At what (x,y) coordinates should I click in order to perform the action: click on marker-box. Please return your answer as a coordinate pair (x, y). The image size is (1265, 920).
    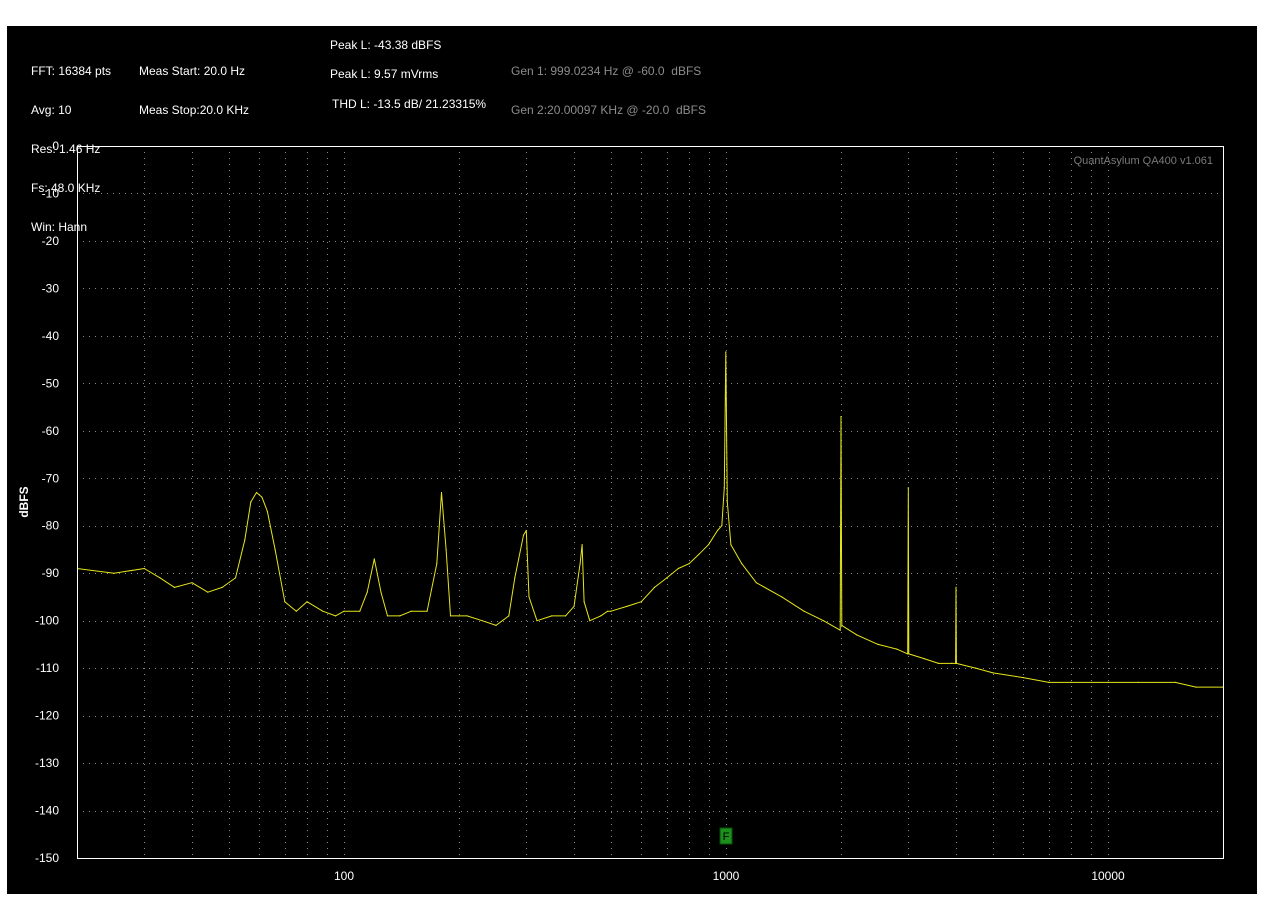
    Looking at the image, I should click on (726, 836).